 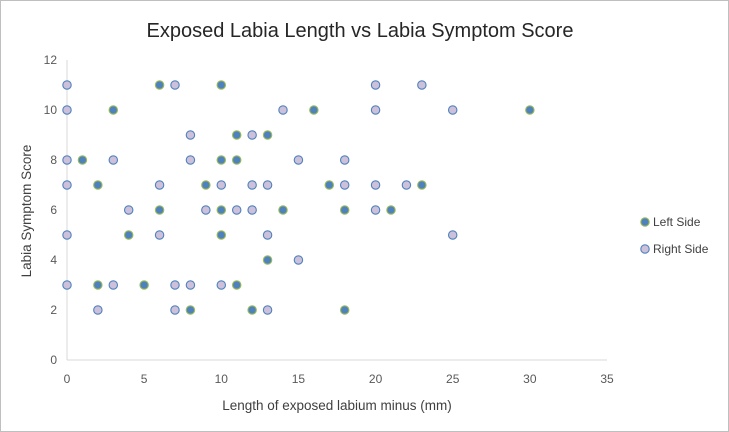 What do you see at coordinates (222, 379) in the screenshot?
I see `x-tick-label: 10` at bounding box center [222, 379].